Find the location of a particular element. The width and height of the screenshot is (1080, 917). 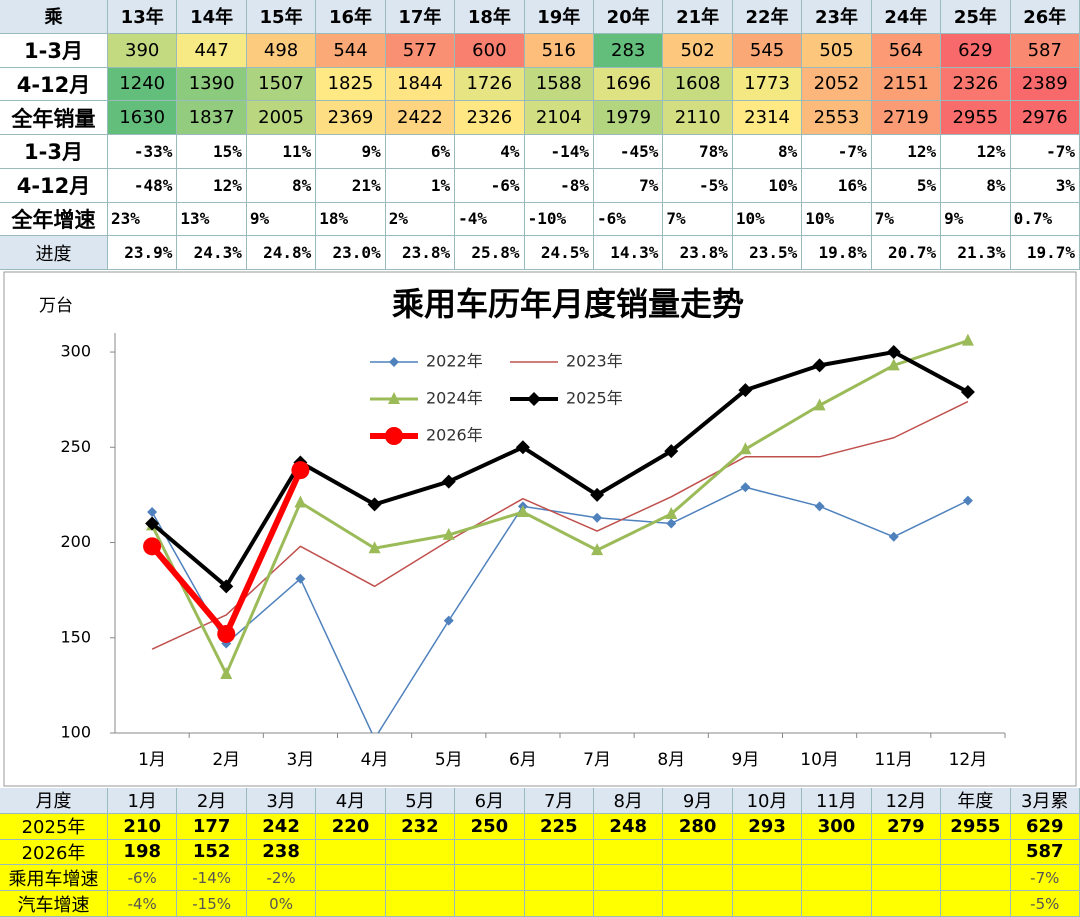

table-cell: 21年 is located at coordinates (698, 17).